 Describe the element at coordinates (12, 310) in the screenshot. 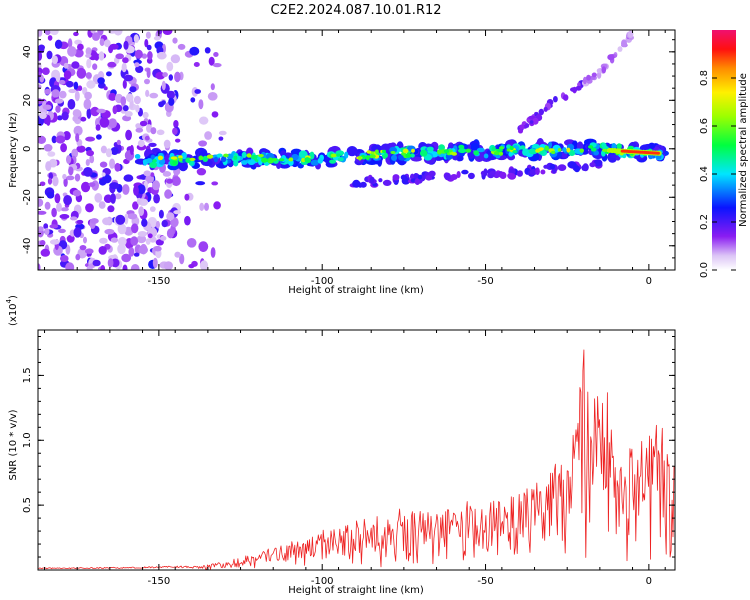

I see `svg-text: (x104)` at that location.